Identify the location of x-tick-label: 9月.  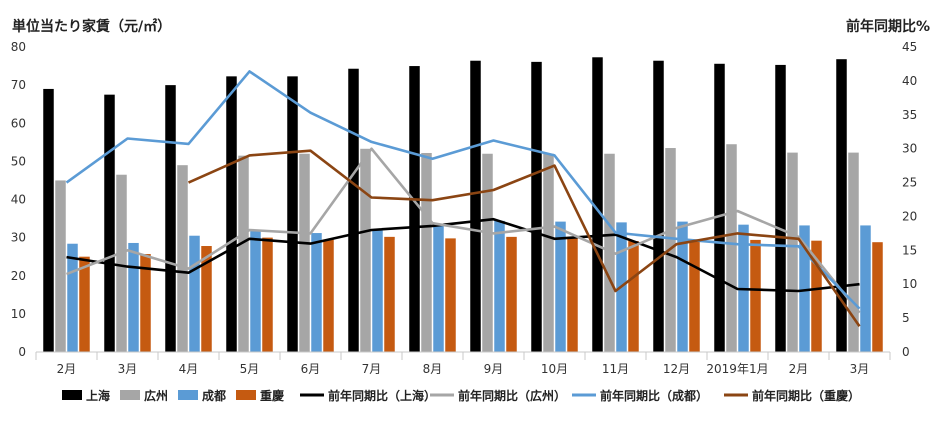
(494, 369).